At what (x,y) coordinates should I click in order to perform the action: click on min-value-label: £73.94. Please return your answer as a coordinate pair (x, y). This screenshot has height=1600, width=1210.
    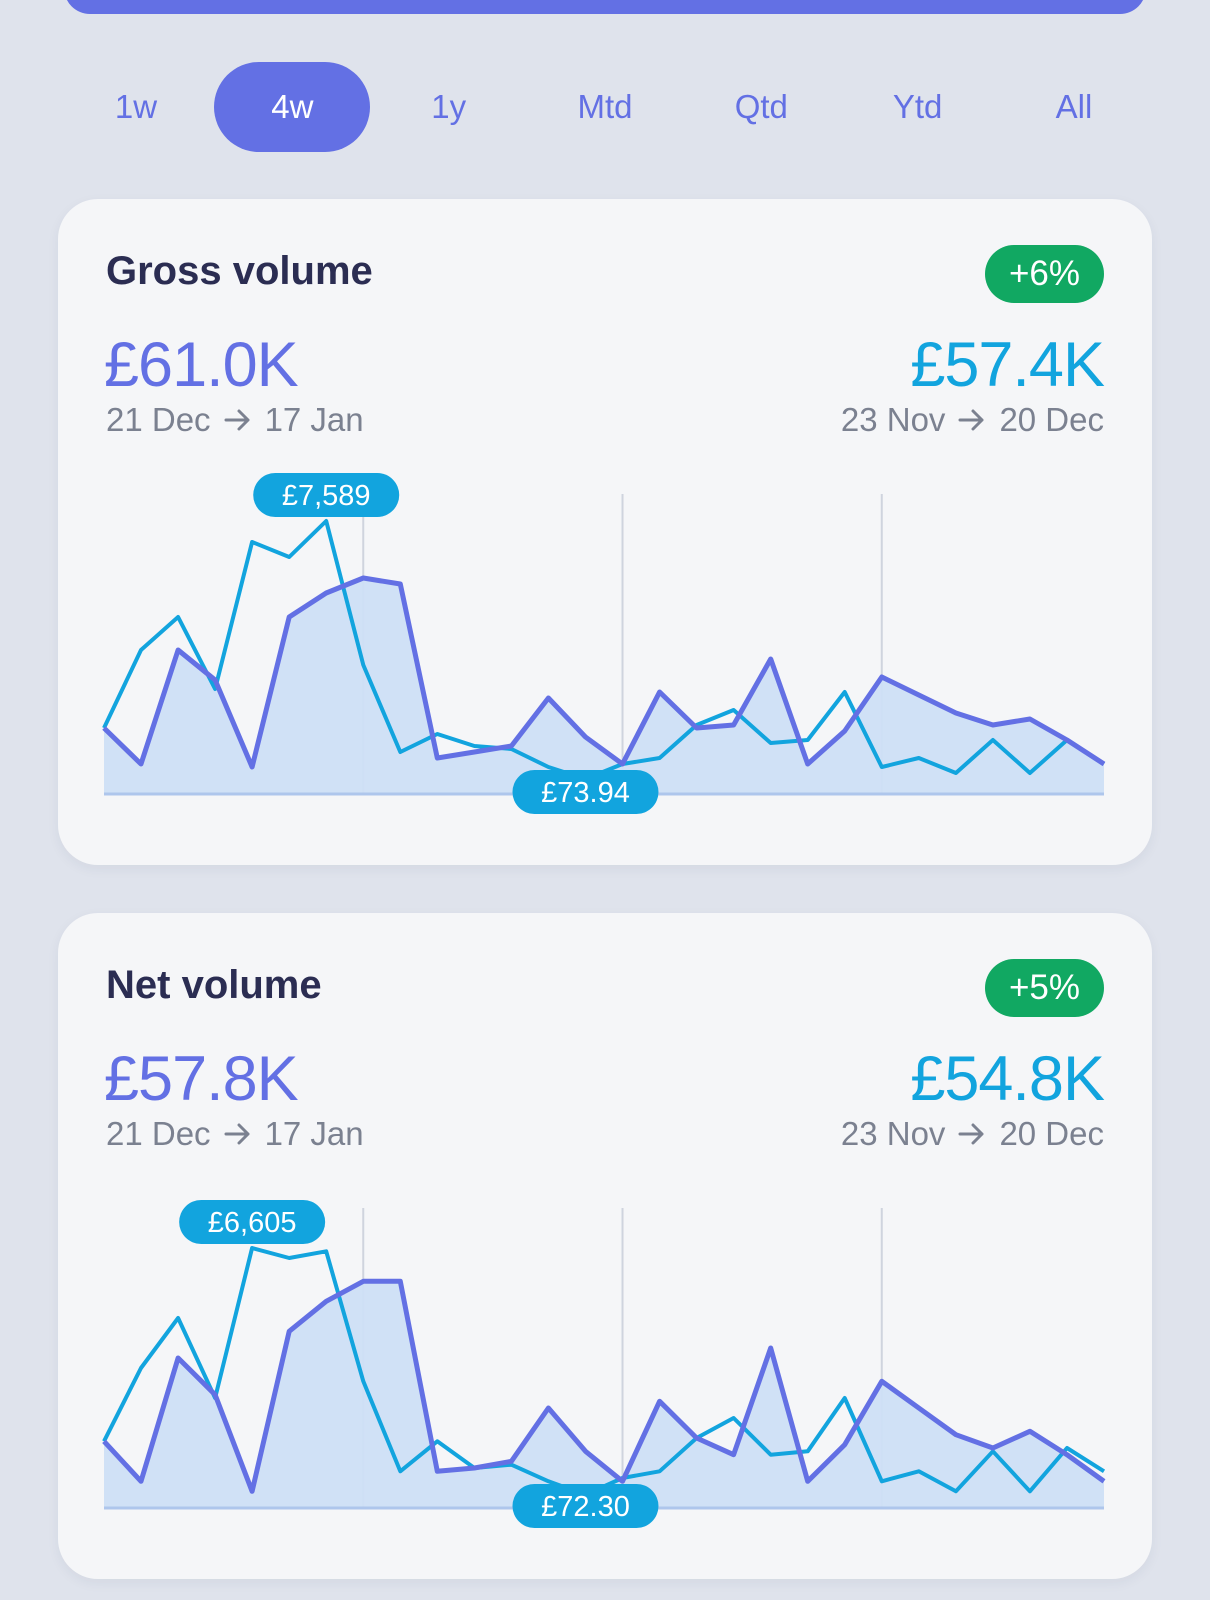
    Looking at the image, I should click on (585, 792).